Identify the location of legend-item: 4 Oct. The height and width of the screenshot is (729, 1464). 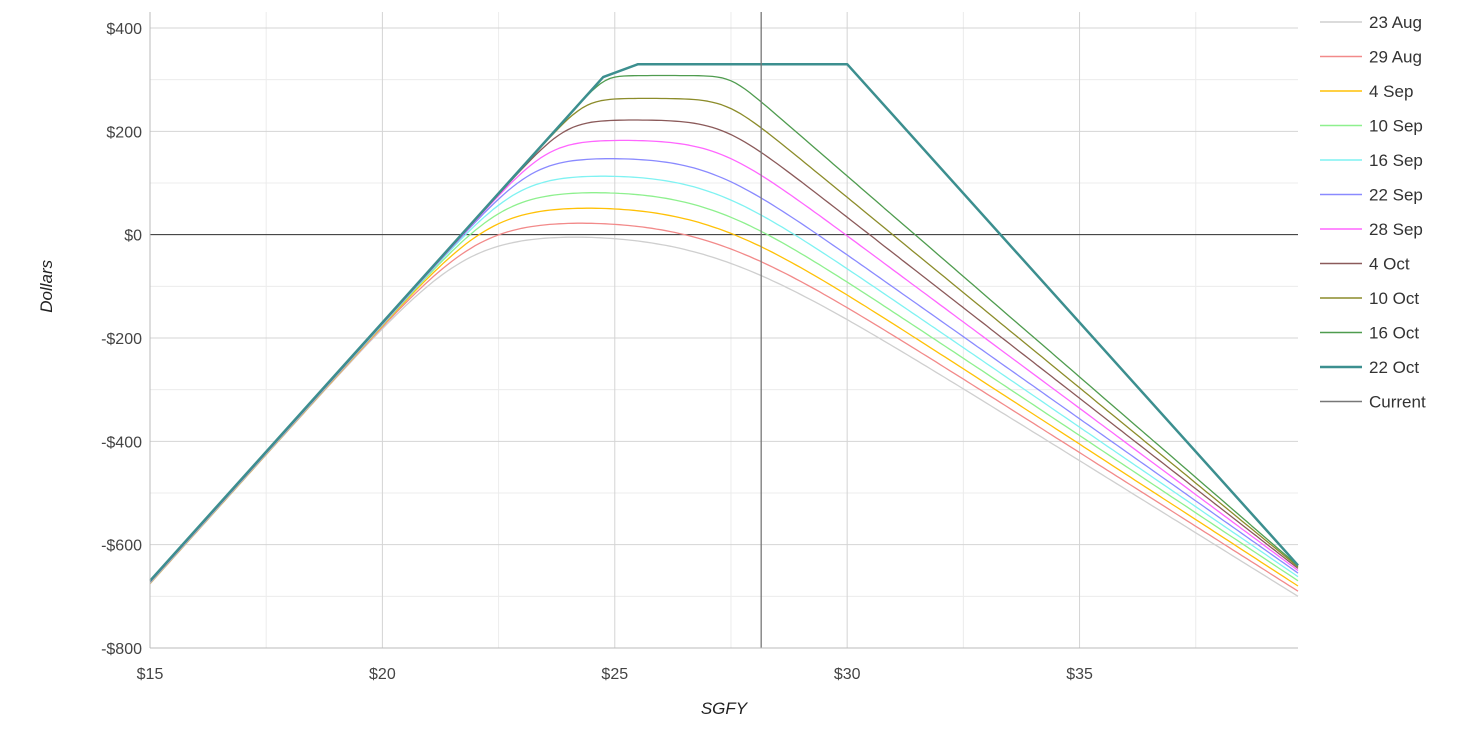
(1365, 264).